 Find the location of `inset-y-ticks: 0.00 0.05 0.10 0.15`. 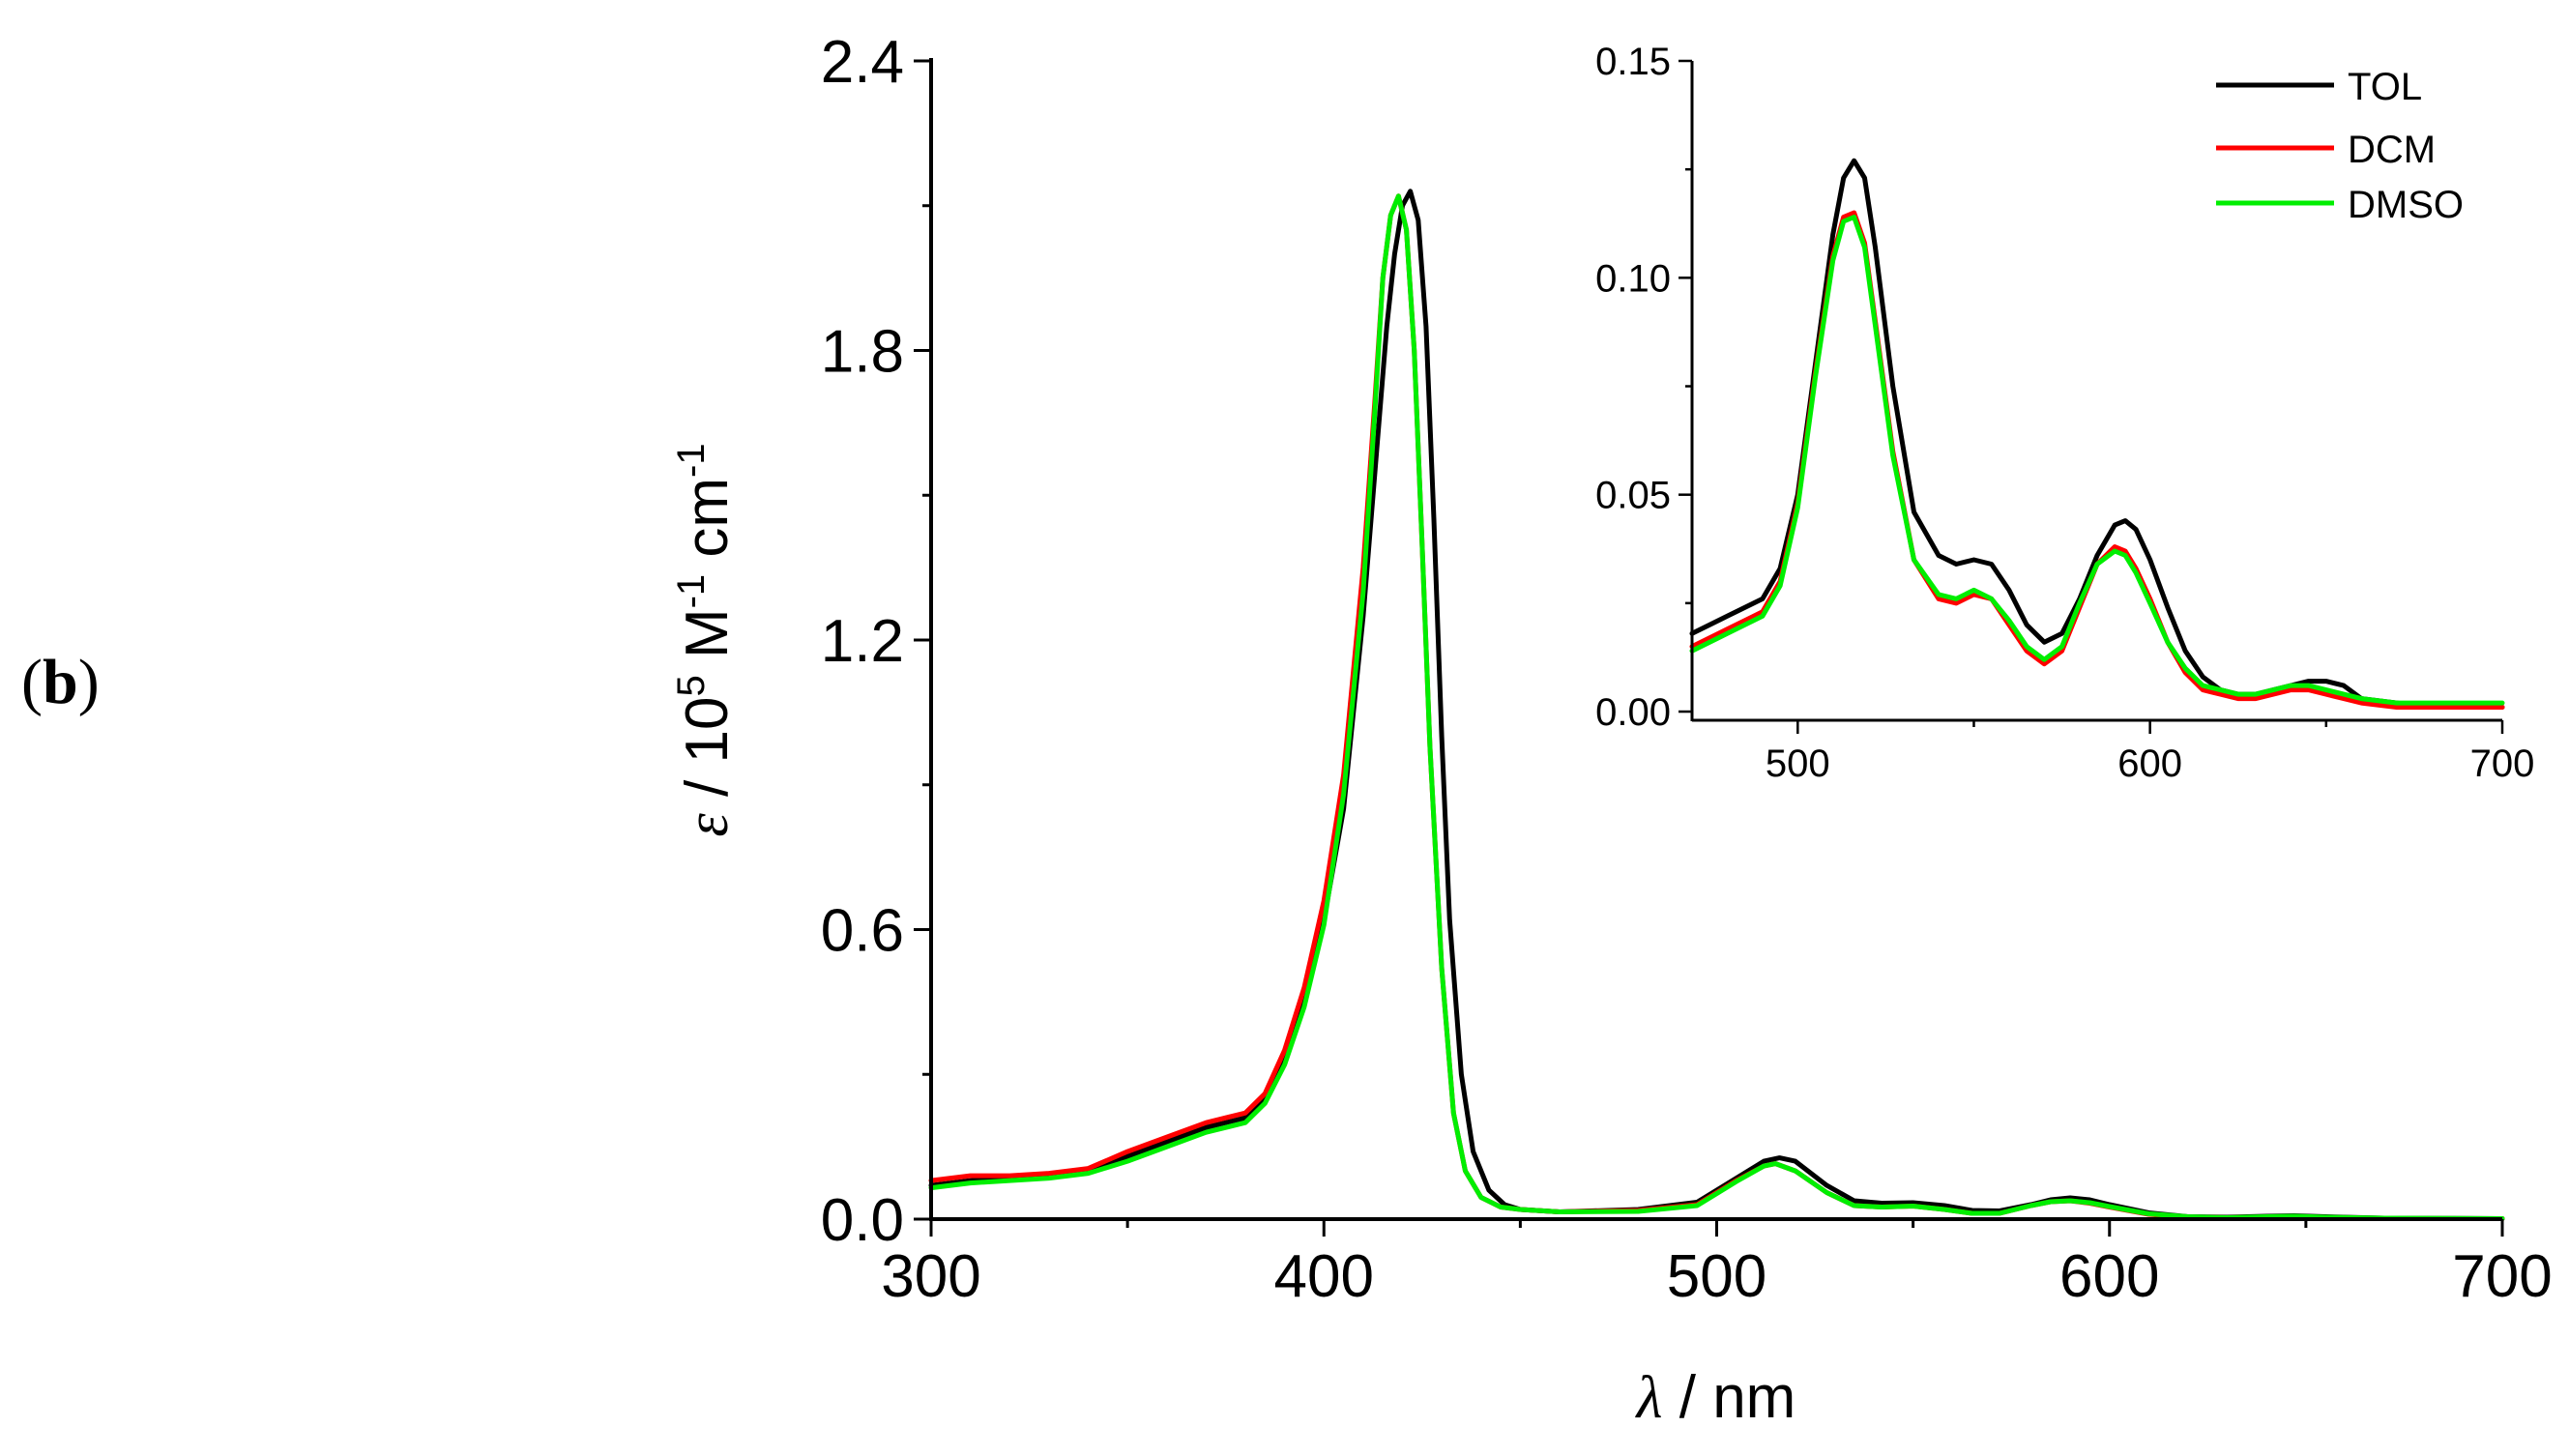

inset-y-ticks: 0.00 0.05 0.10 0.15 is located at coordinates (1643, 388).